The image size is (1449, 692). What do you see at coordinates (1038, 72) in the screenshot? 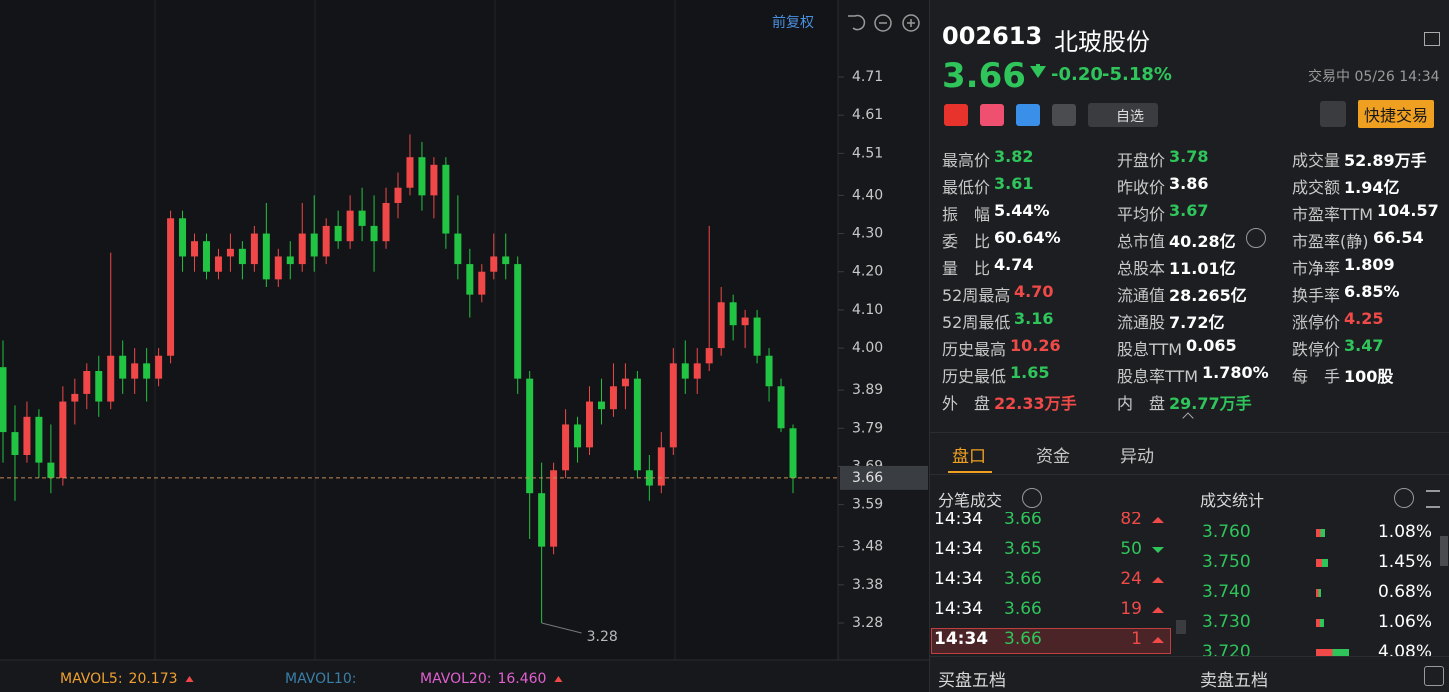
I see `down-arrow` at bounding box center [1038, 72].